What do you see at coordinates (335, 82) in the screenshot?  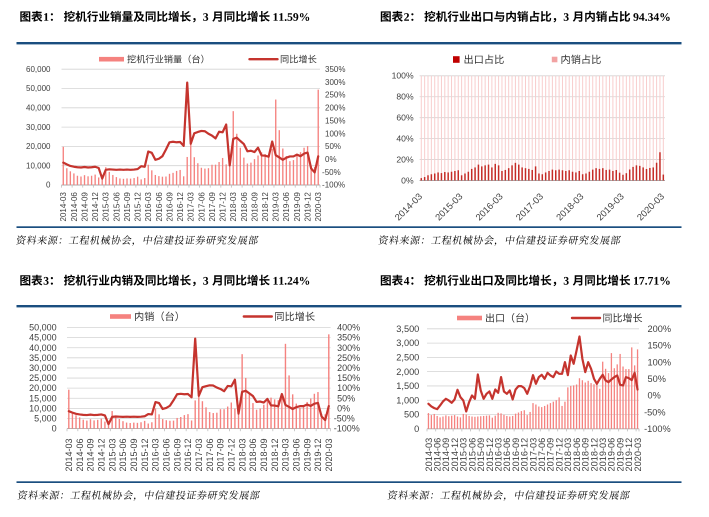 I see `svg-text: 300%` at bounding box center [335, 82].